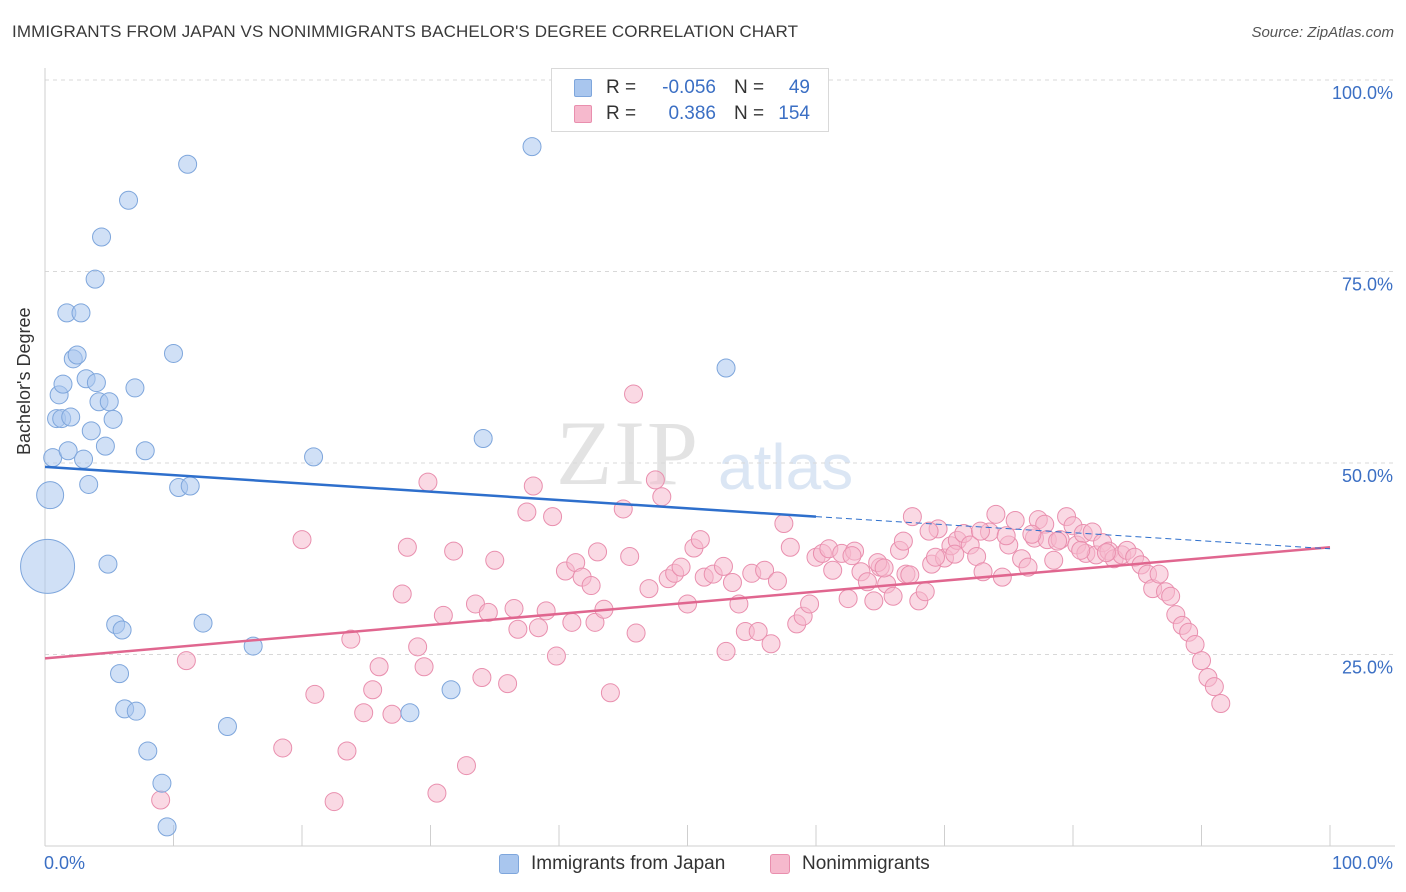 This screenshot has width=1406, height=892. What do you see at coordinates (780, 864) in the screenshot?
I see `bottom-legend-swatch-nonimmigrants` at bounding box center [780, 864].